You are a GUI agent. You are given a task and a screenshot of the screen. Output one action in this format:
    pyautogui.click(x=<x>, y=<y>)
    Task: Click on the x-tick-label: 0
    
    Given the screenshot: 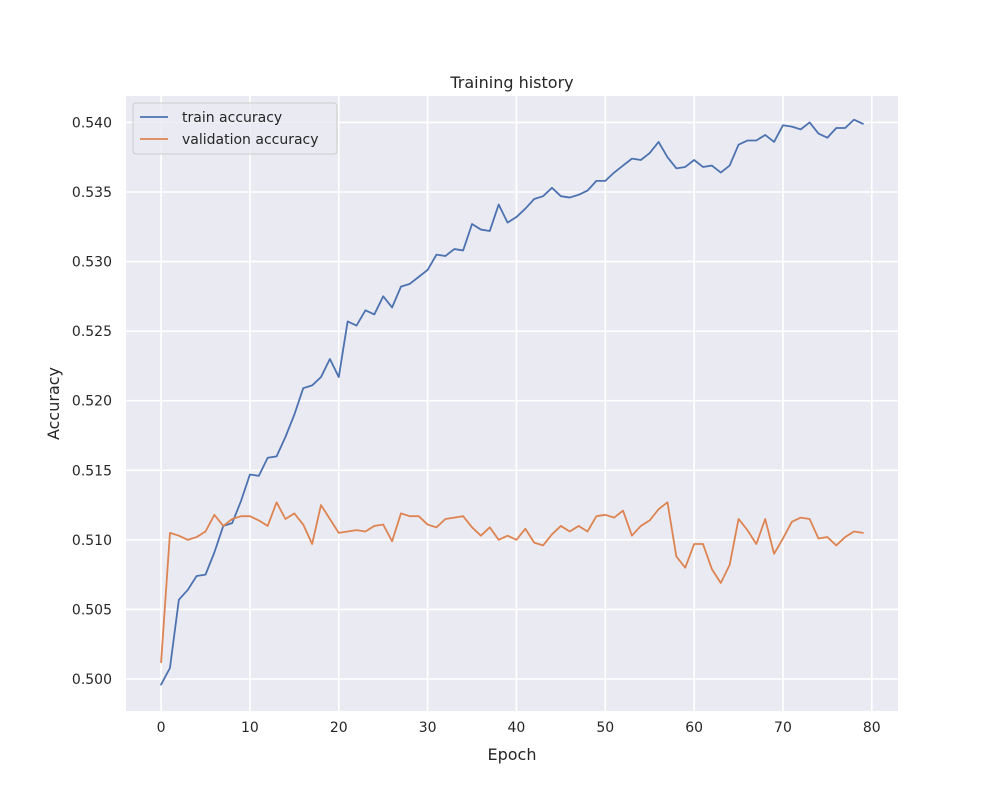 What is the action you would take?
    pyautogui.click(x=161, y=728)
    